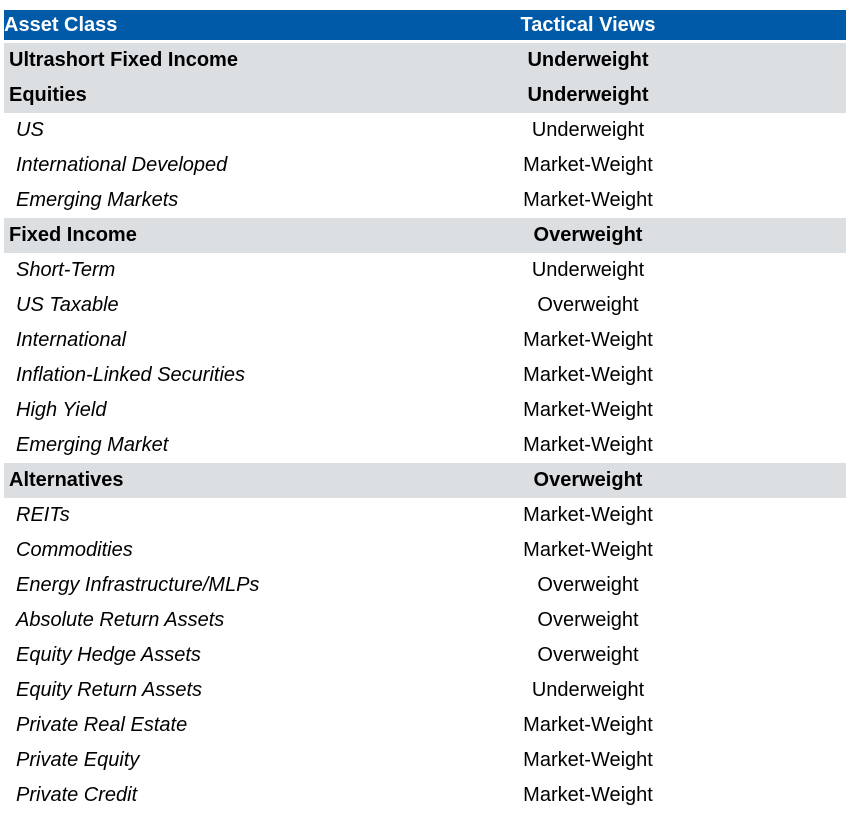 The height and width of the screenshot is (835, 855). I want to click on table-row: International Developed Market-Weight, so click(425, 165).